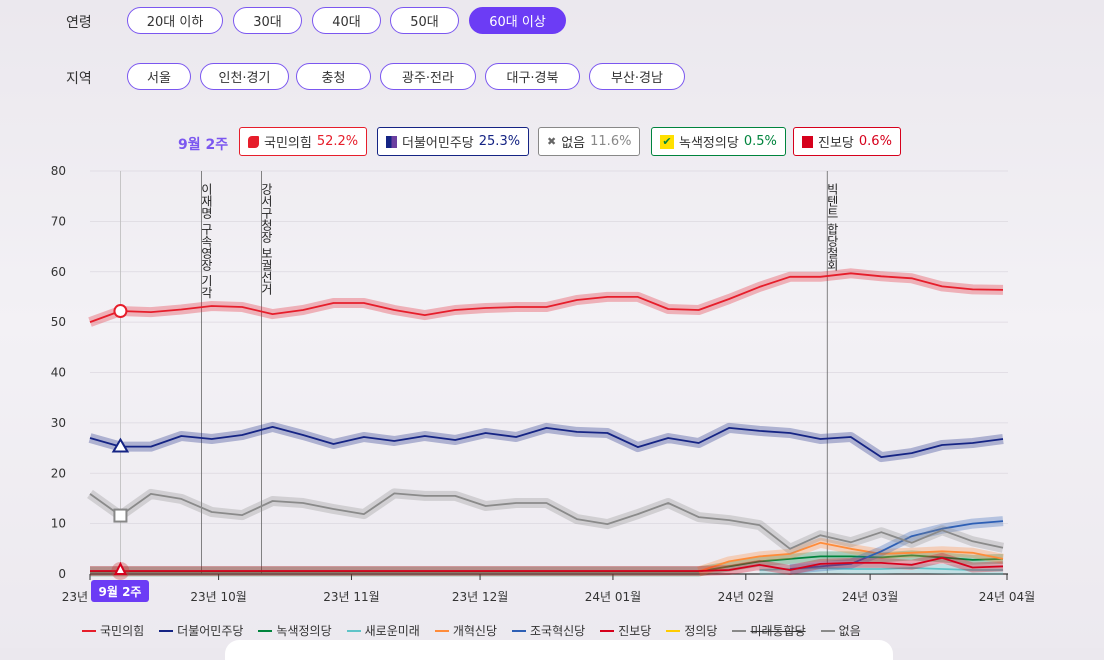 The height and width of the screenshot is (660, 1104). What do you see at coordinates (333, 76) in the screenshot?
I see `region-chip: 충청` at bounding box center [333, 76].